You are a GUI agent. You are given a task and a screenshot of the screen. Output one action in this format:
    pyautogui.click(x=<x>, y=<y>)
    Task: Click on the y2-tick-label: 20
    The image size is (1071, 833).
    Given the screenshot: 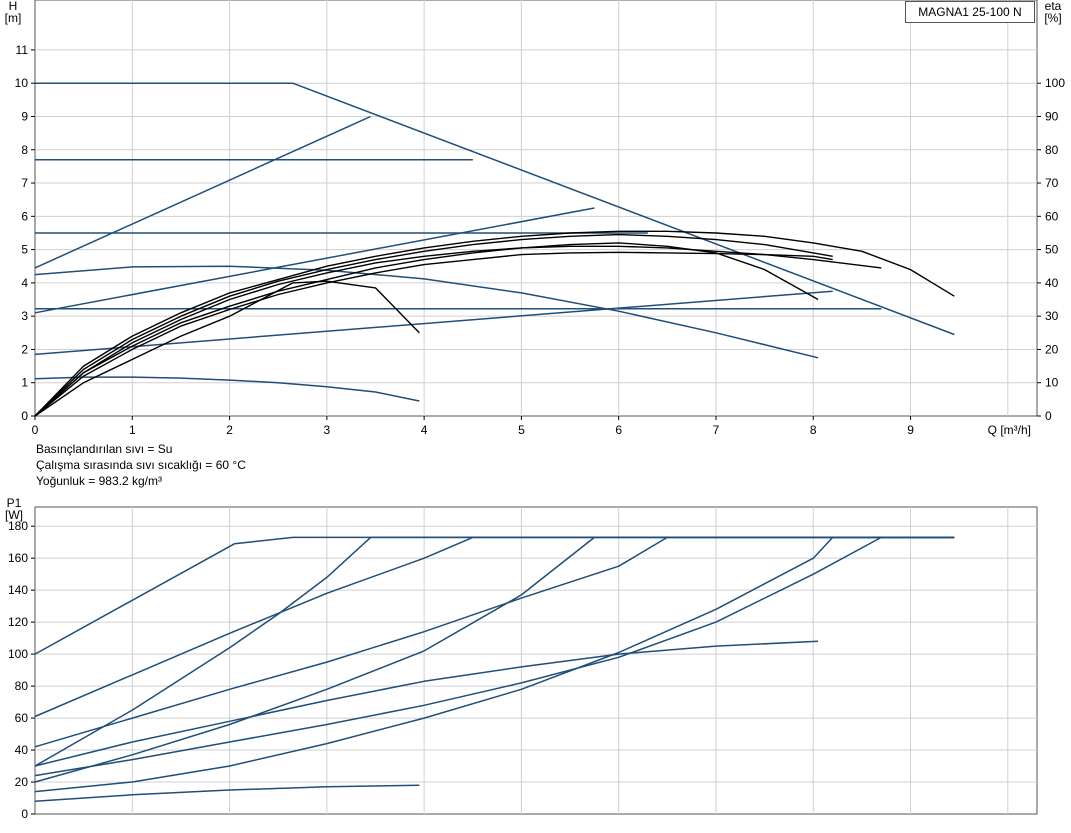 What is the action you would take?
    pyautogui.click(x=1052, y=349)
    